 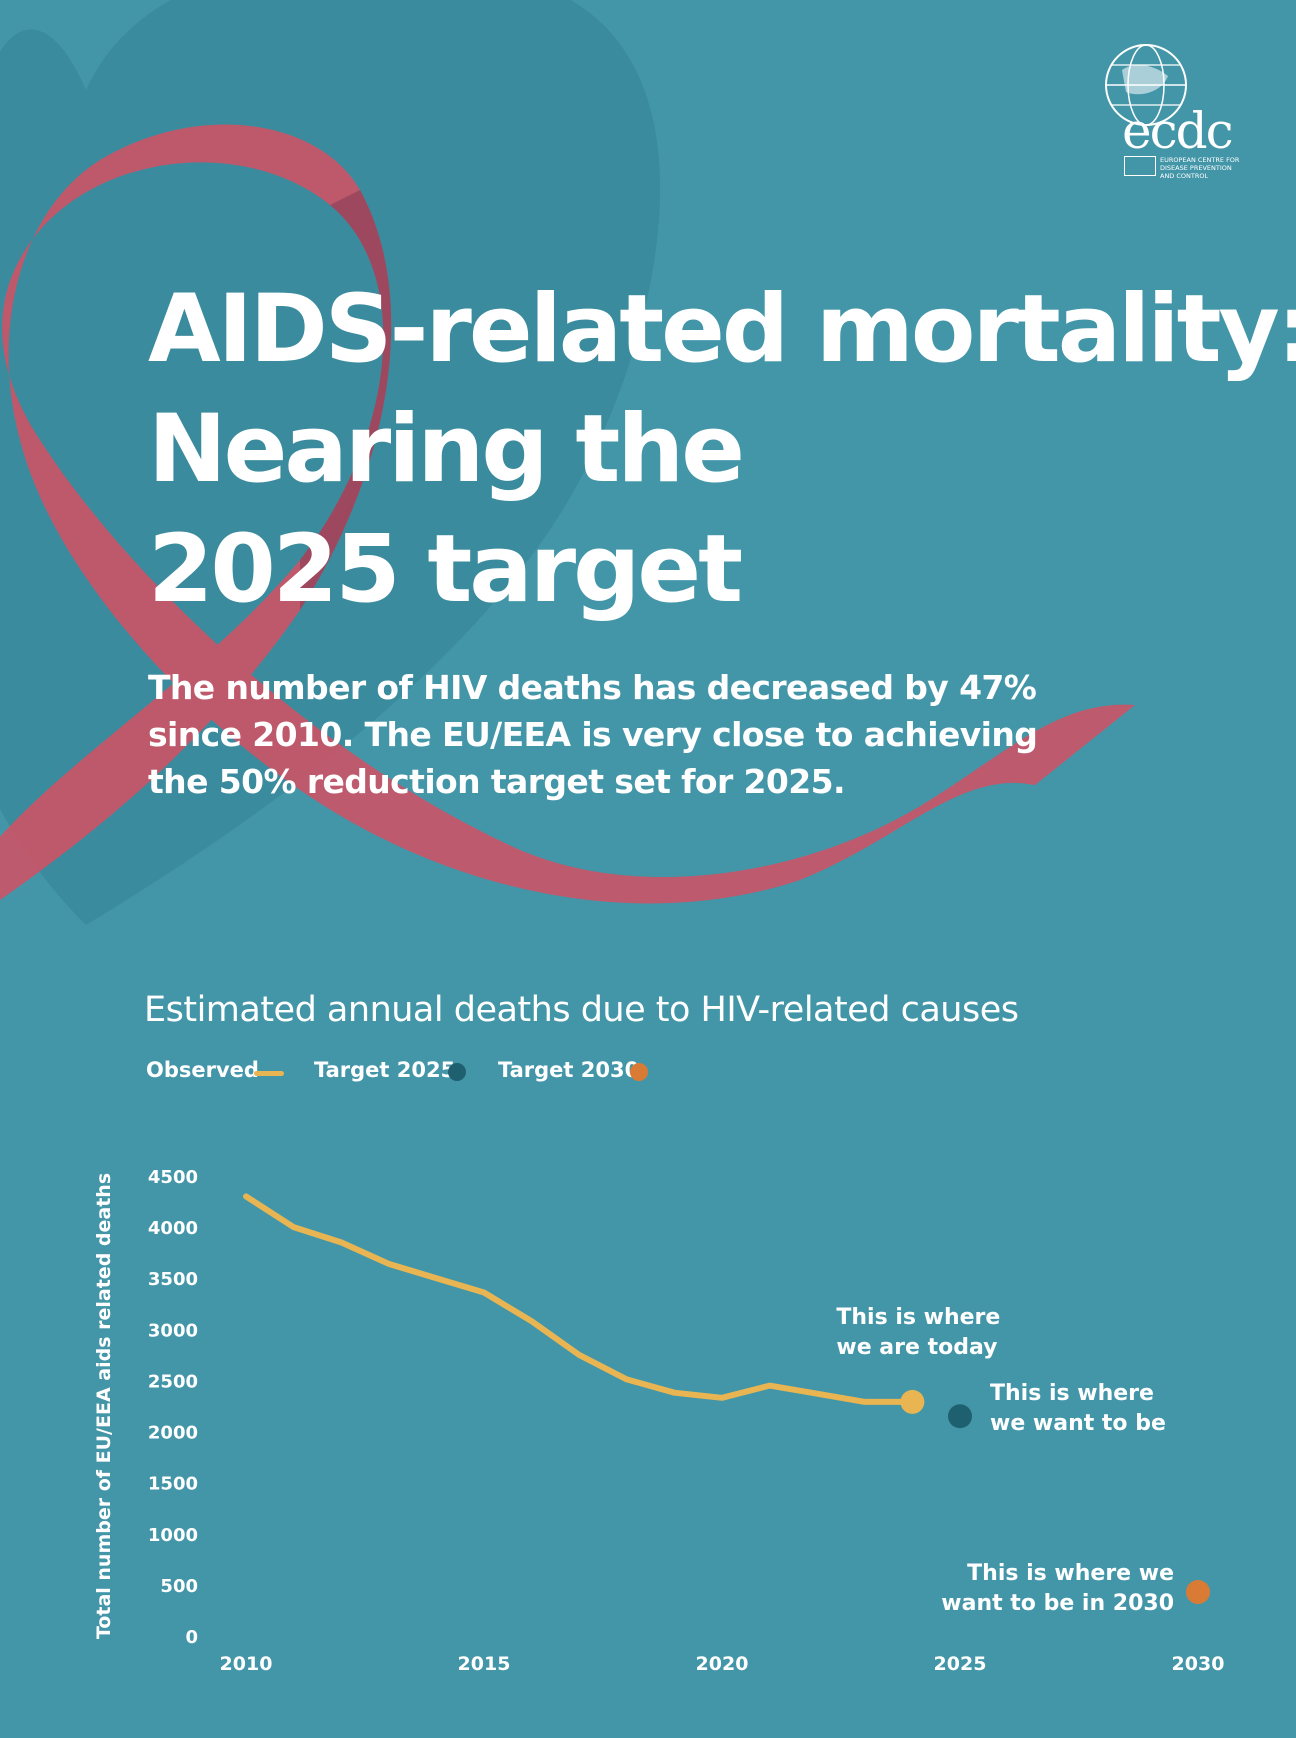 What do you see at coordinates (579, 1299) in the screenshot?
I see `observed-series-line` at bounding box center [579, 1299].